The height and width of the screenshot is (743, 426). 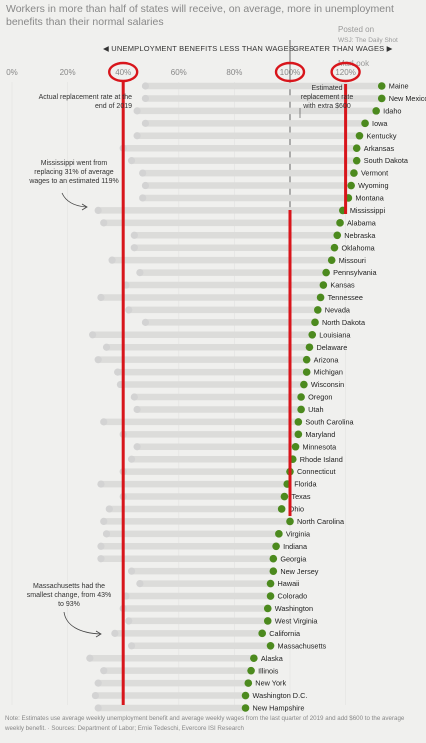 What do you see at coordinates (331, 347) in the screenshot?
I see `state-label: Delaware` at bounding box center [331, 347].